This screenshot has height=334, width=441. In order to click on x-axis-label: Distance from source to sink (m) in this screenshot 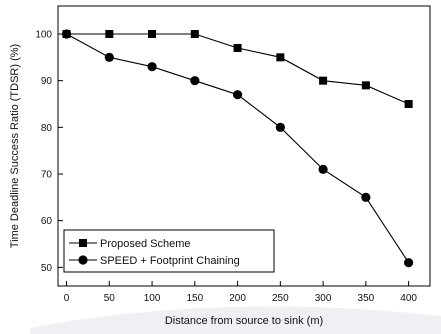, I will do `click(244, 321)`.